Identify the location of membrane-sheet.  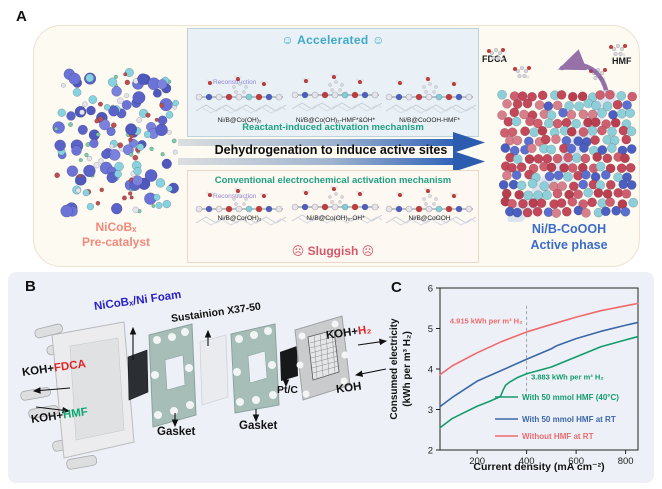
(214, 370).